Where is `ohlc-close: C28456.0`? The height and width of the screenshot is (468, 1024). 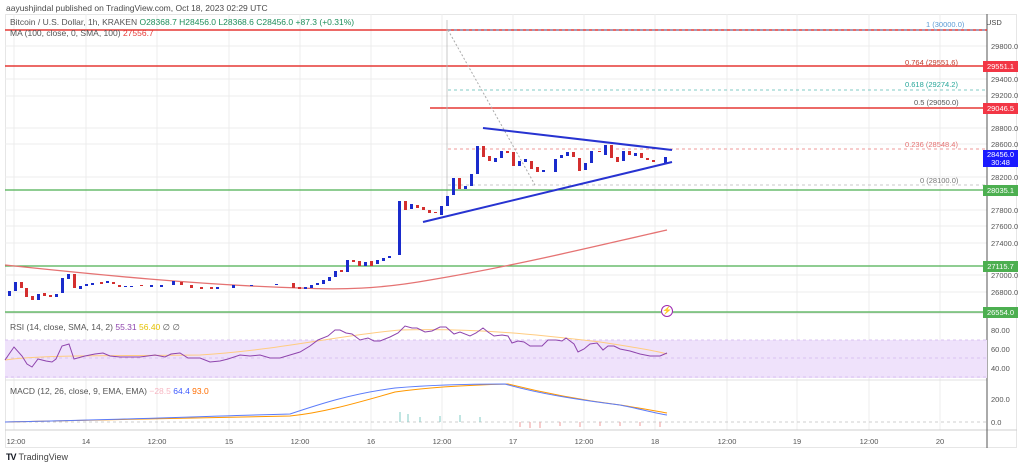 ohlc-close: C28456.0 is located at coordinates (275, 22).